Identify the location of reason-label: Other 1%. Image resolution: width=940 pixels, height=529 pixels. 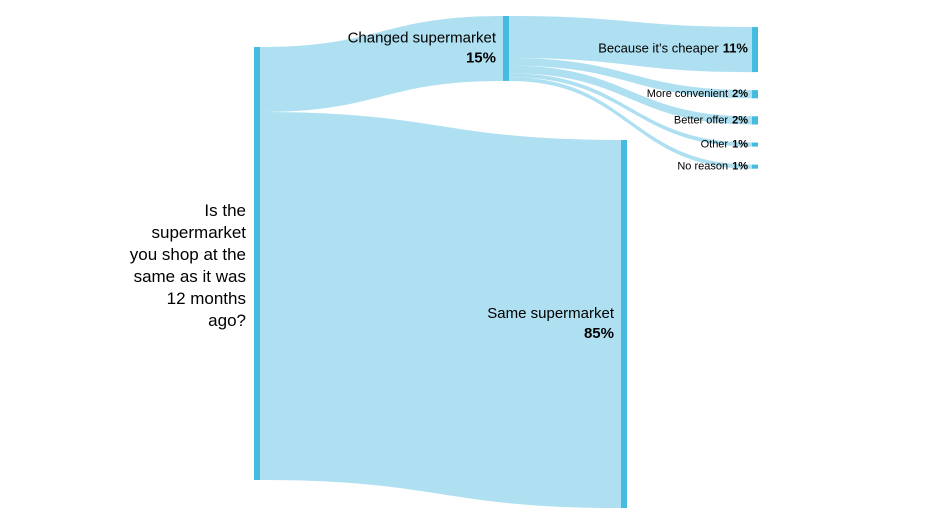
(725, 144).